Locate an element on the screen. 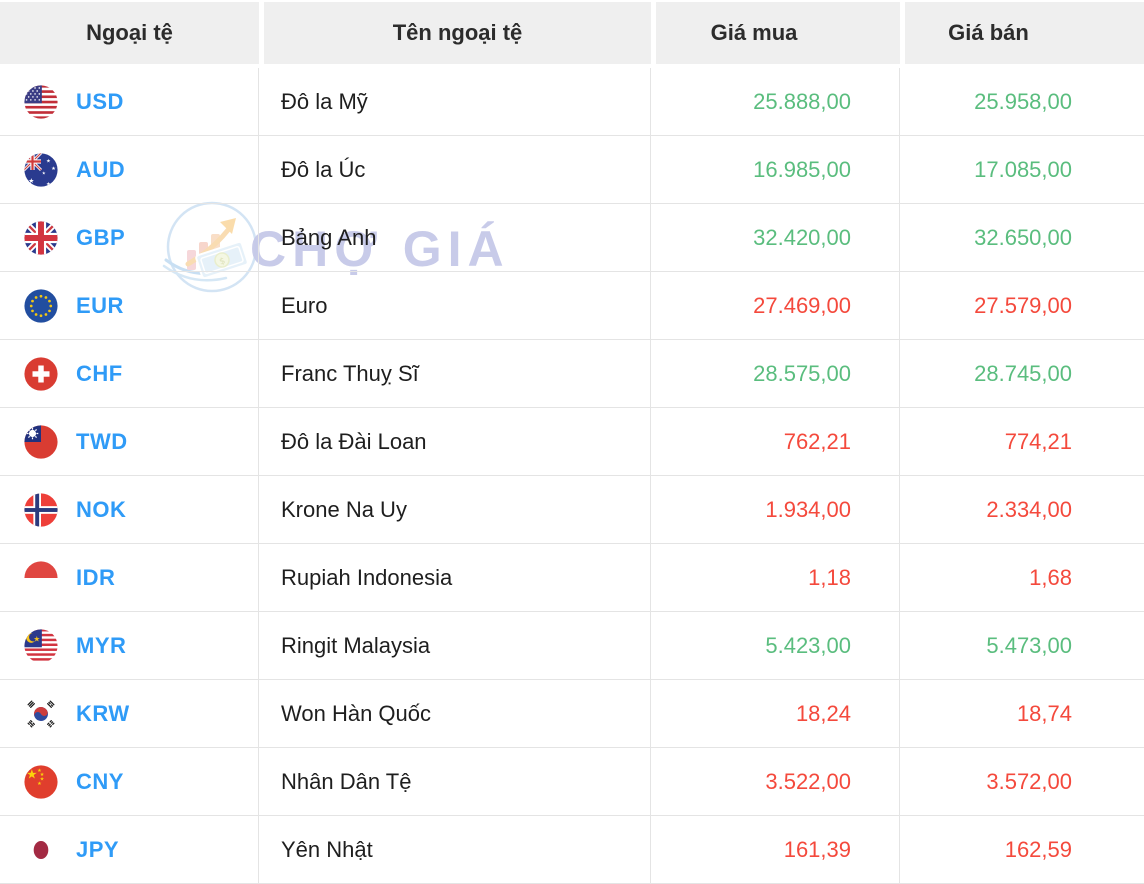 The height and width of the screenshot is (884, 1144). sell-cell: 28.745,00 is located at coordinates (1022, 373).